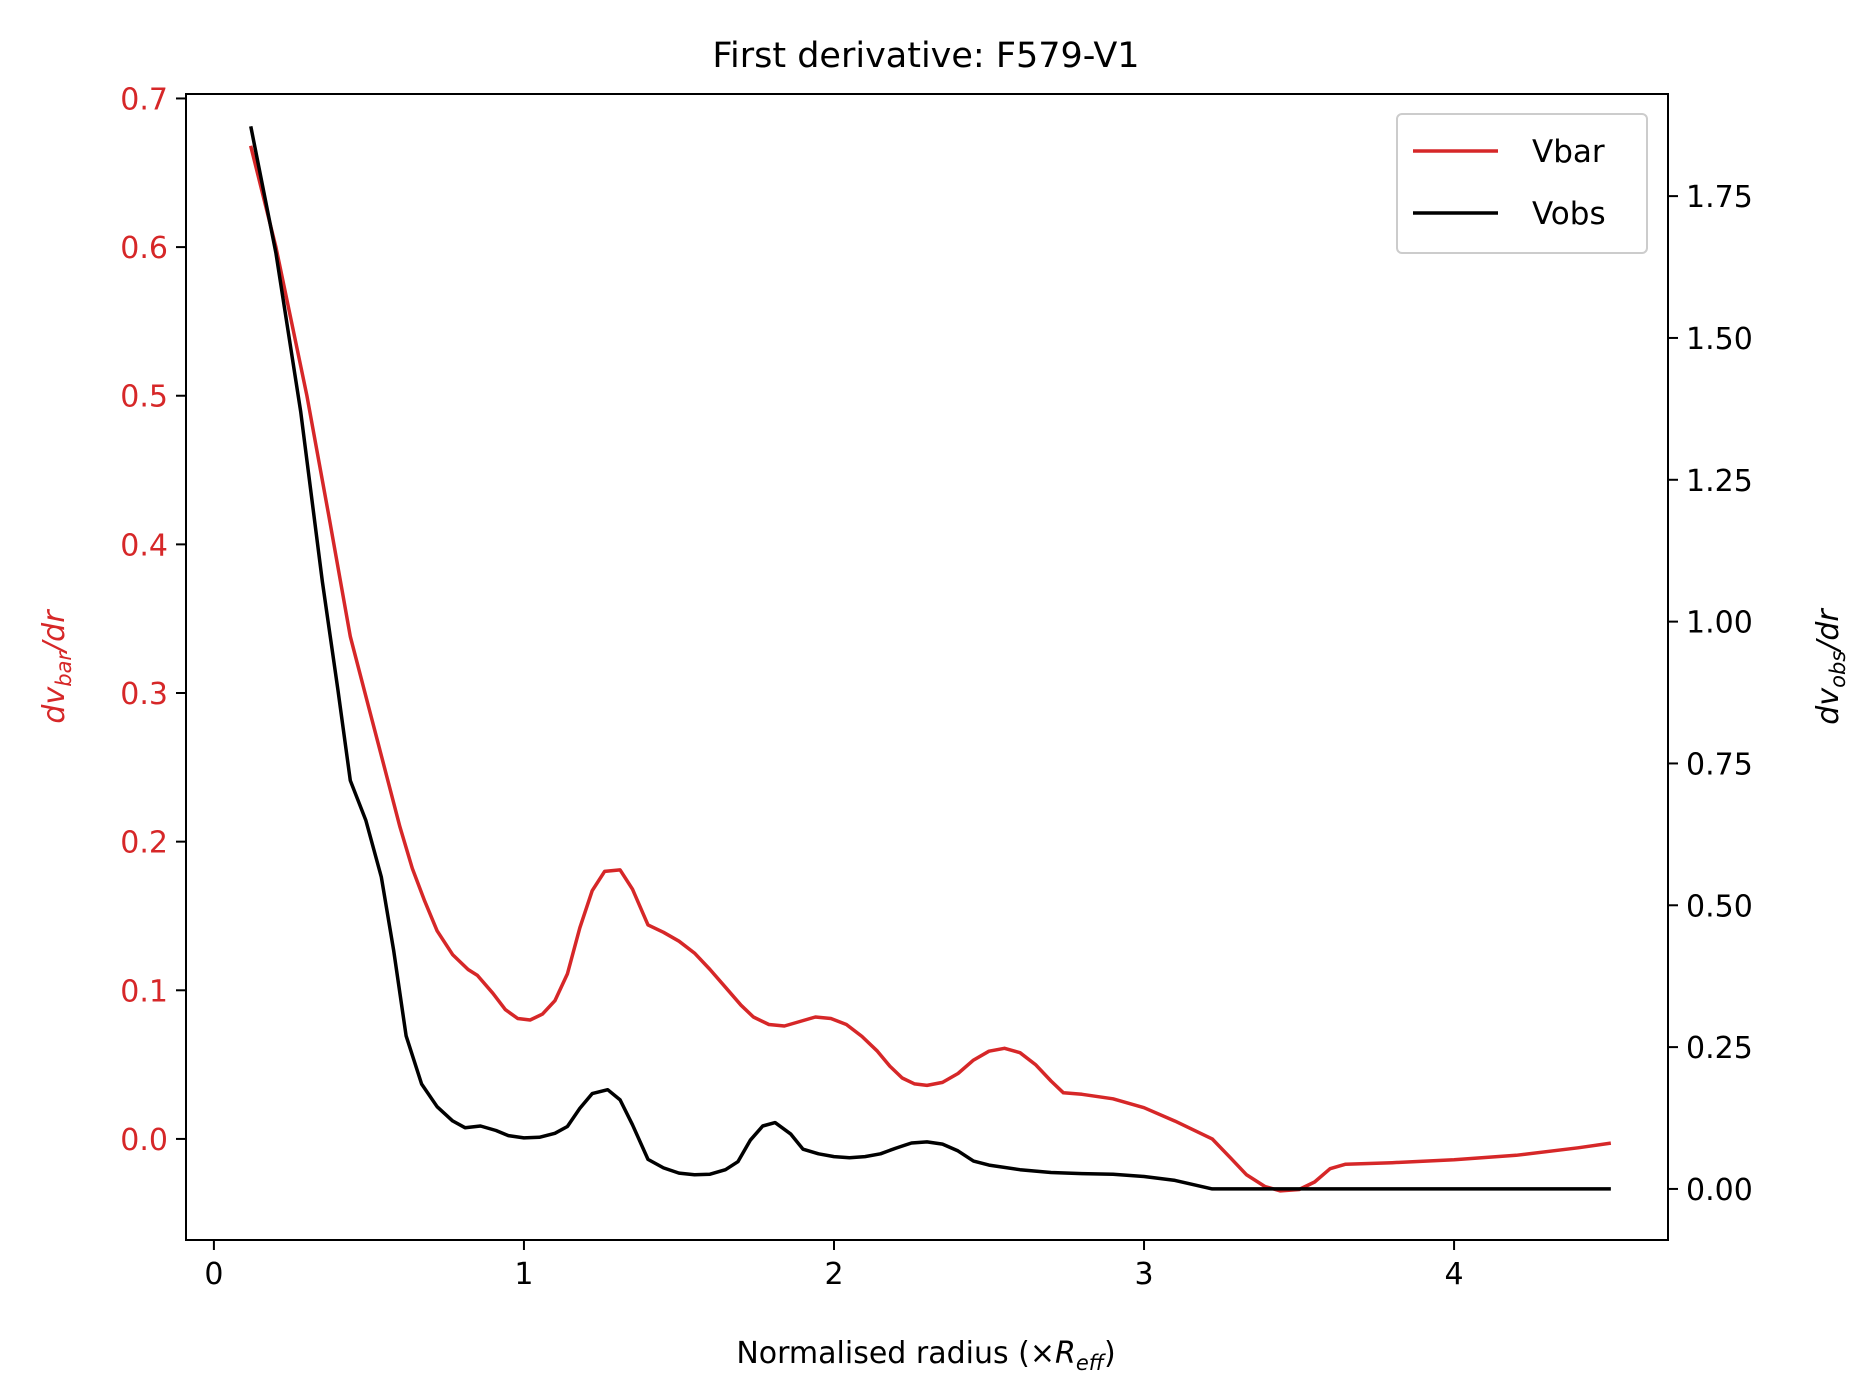 The image size is (1872, 1397). I want to click on x-tick-label: 4, so click(1454, 1274).